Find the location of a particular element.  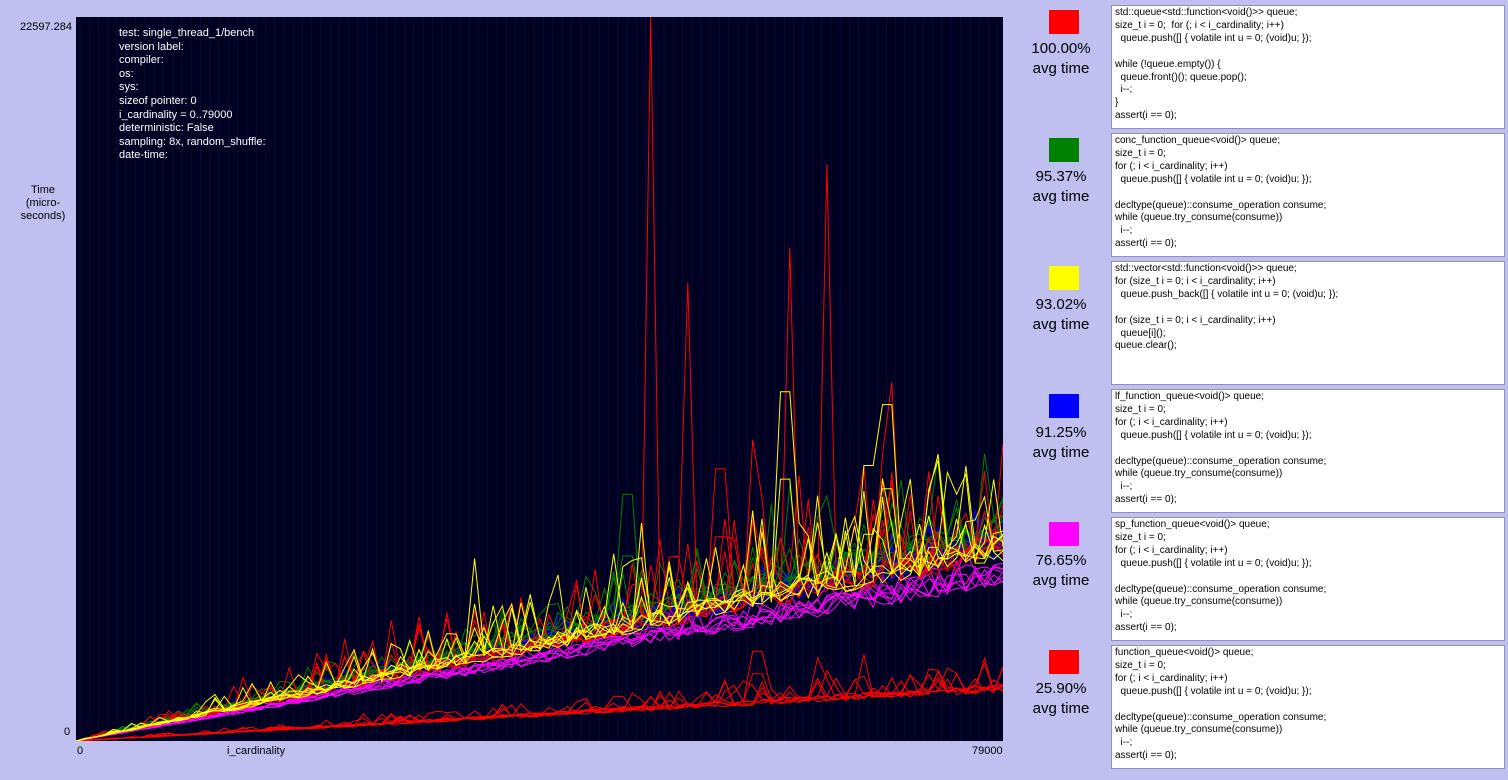

code-line: queue.front()(); queue.pop(); is located at coordinates (1181, 77).